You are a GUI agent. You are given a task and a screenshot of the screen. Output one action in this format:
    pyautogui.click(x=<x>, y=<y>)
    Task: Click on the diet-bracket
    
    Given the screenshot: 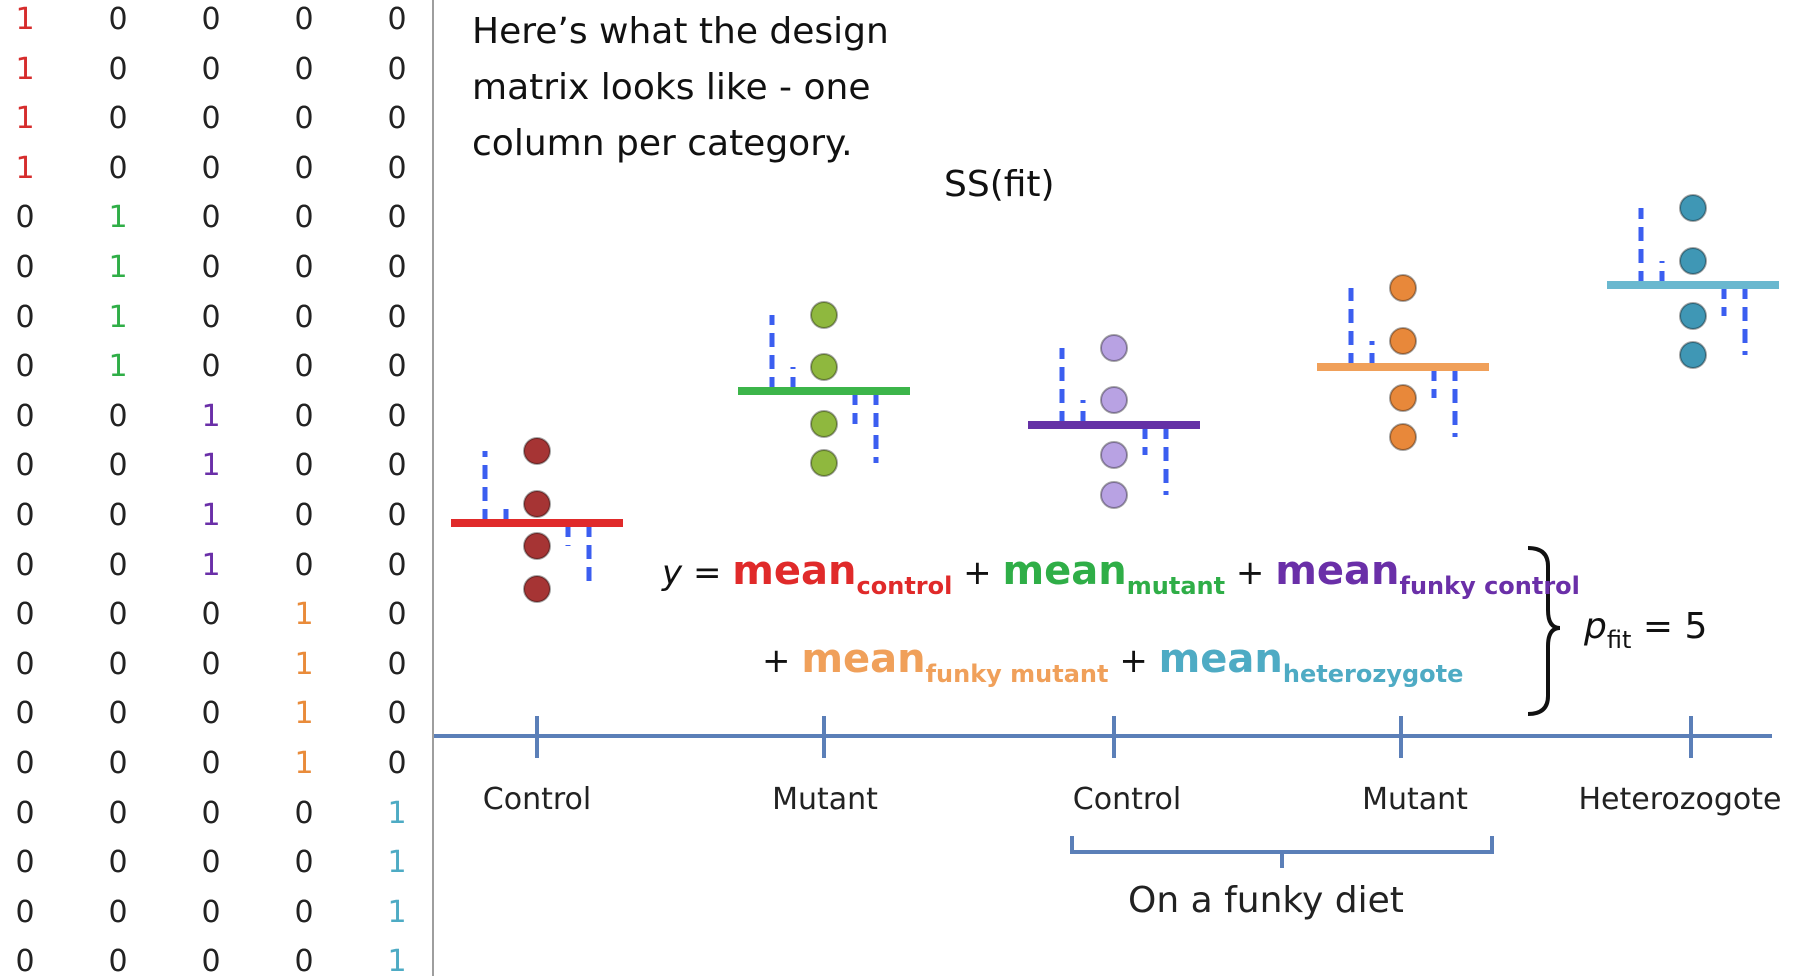 What is the action you would take?
    pyautogui.click(x=1282, y=852)
    